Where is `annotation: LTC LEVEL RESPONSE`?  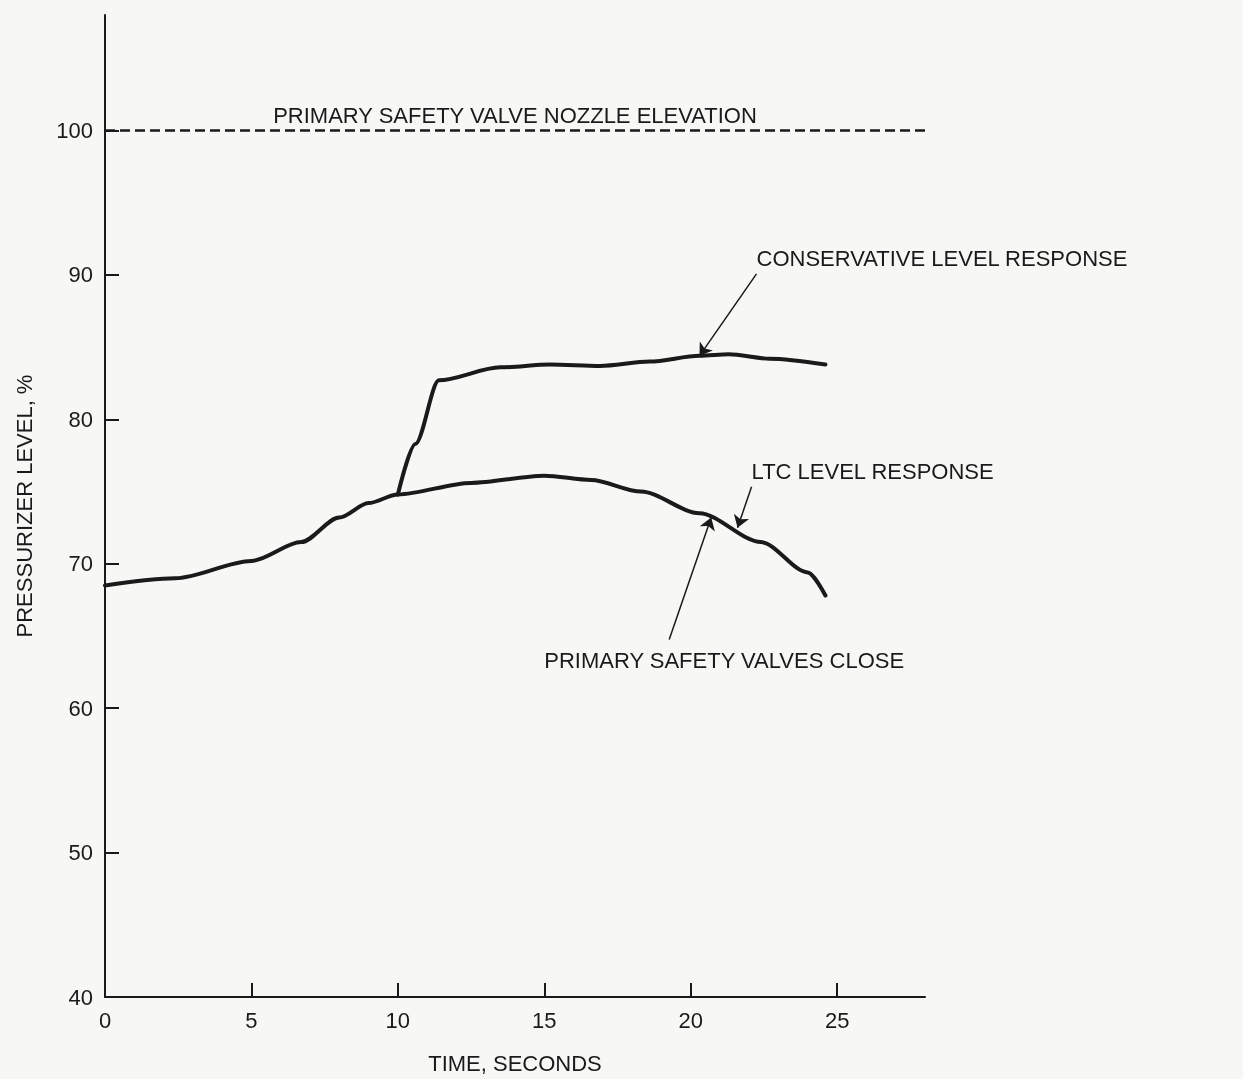 annotation: LTC LEVEL RESPONSE is located at coordinates (872, 472).